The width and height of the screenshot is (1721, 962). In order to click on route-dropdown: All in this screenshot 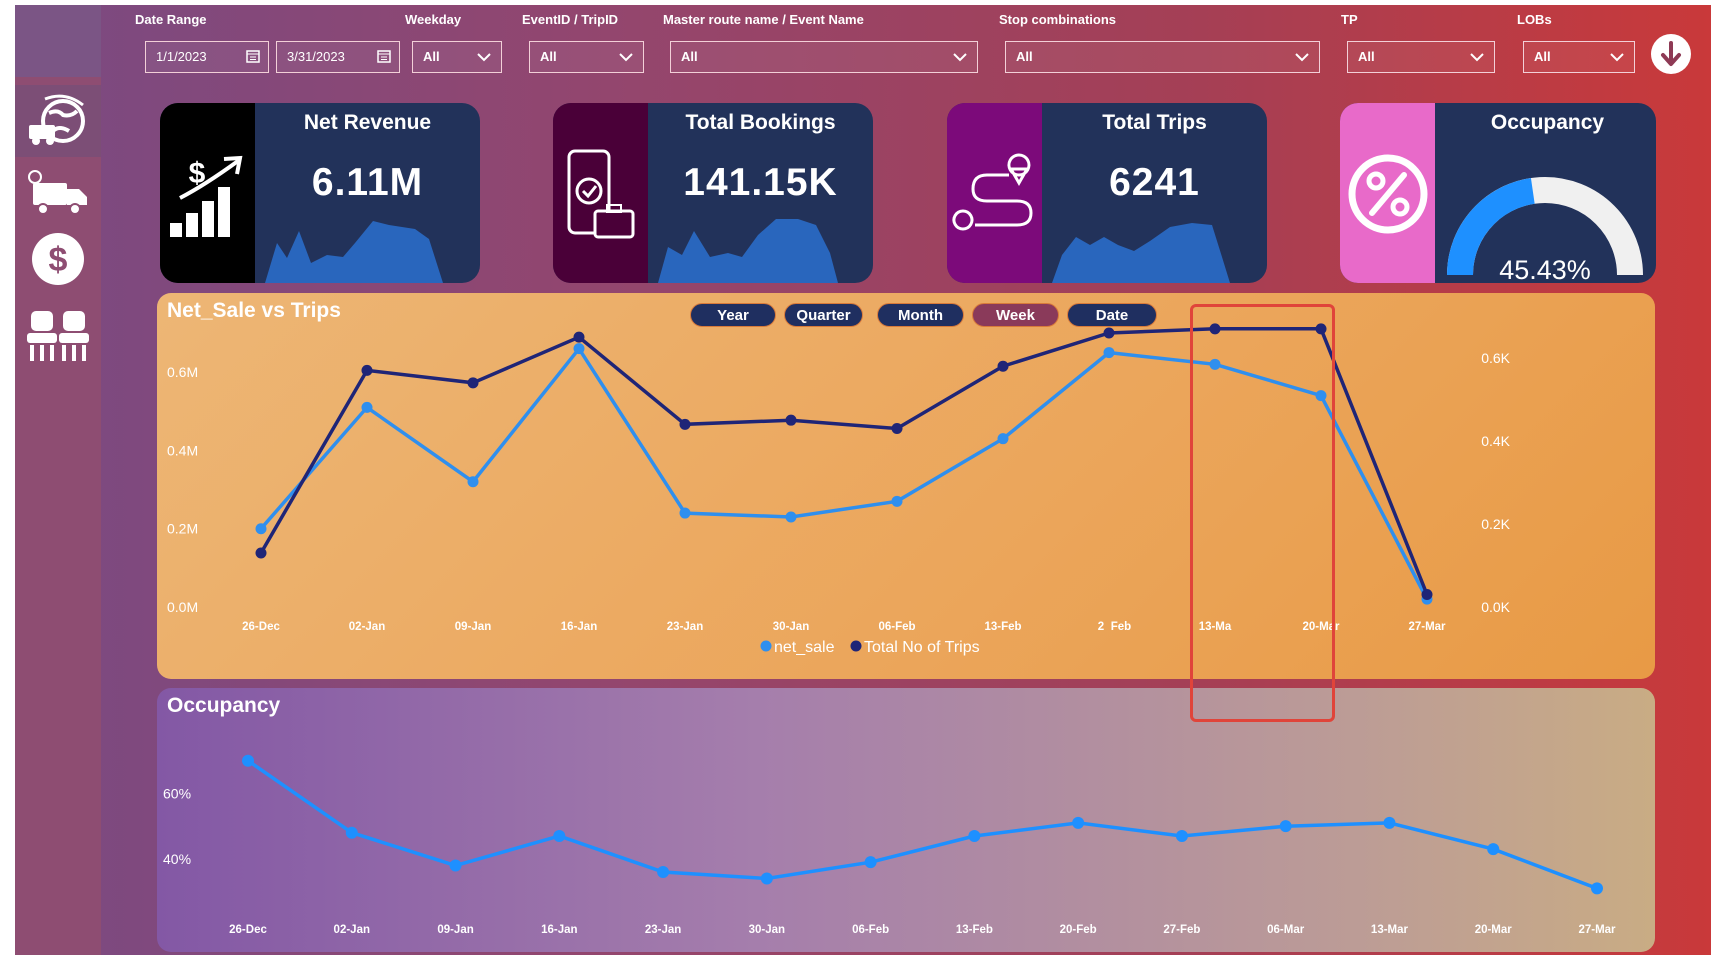, I will do `click(824, 57)`.